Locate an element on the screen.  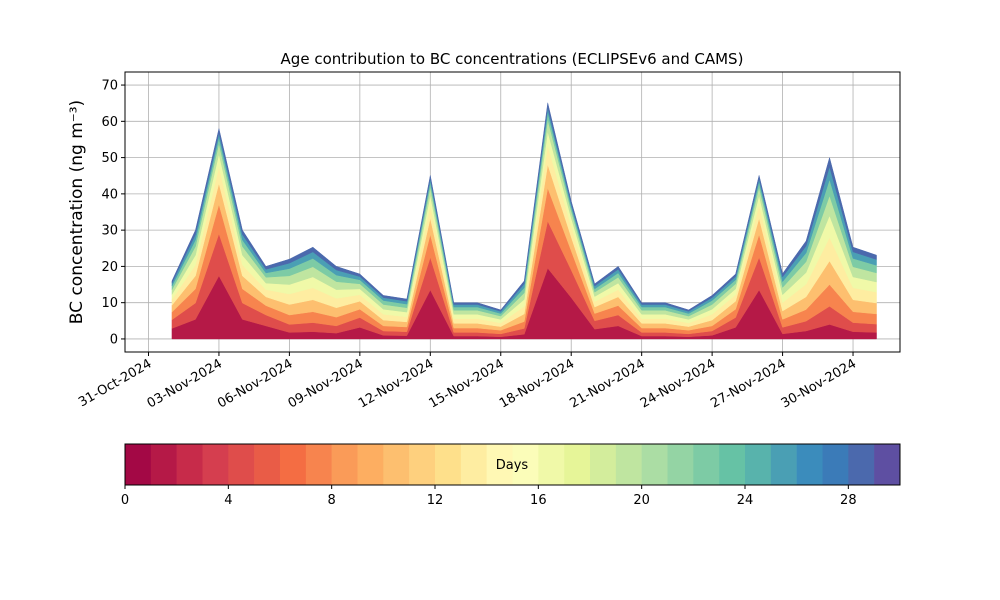
y-tick-label: 30 is located at coordinates (109, 231).